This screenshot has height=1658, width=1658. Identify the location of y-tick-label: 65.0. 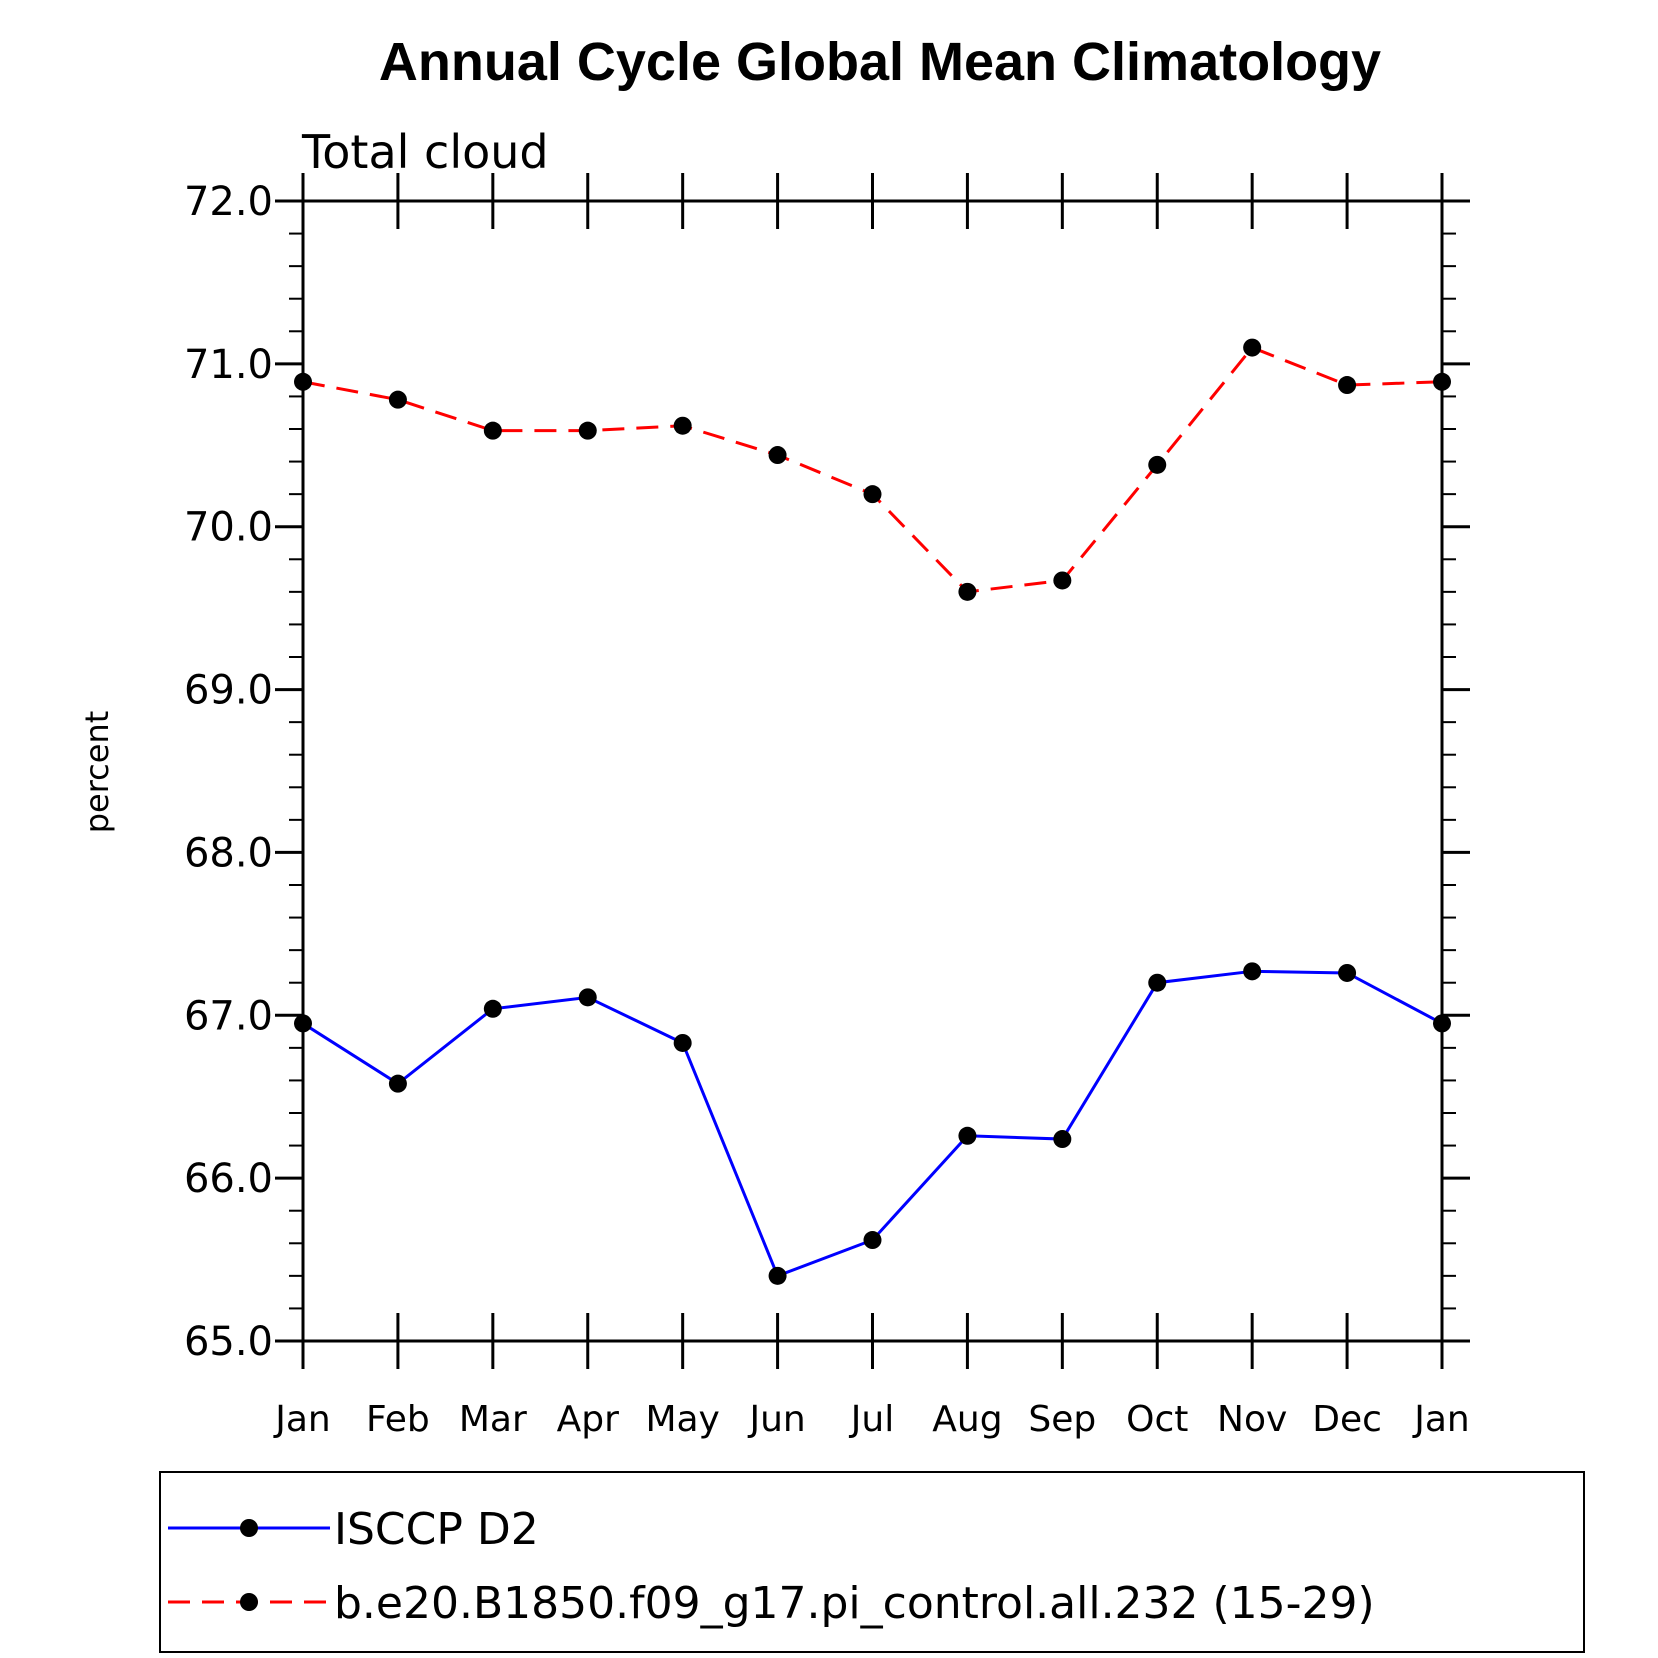
(228, 1342).